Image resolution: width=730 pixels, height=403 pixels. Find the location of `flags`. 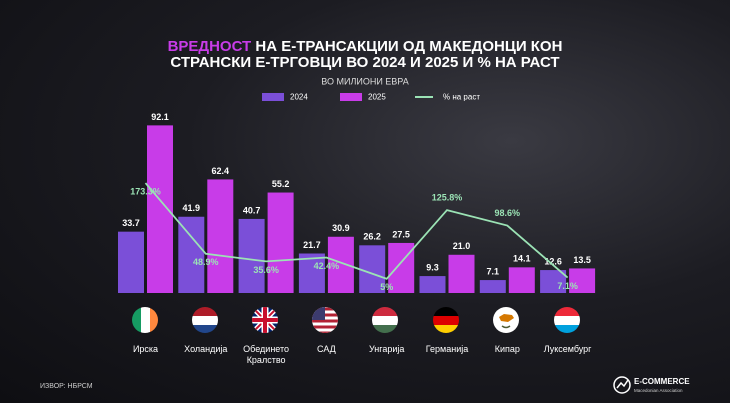

flags is located at coordinates (356, 320).